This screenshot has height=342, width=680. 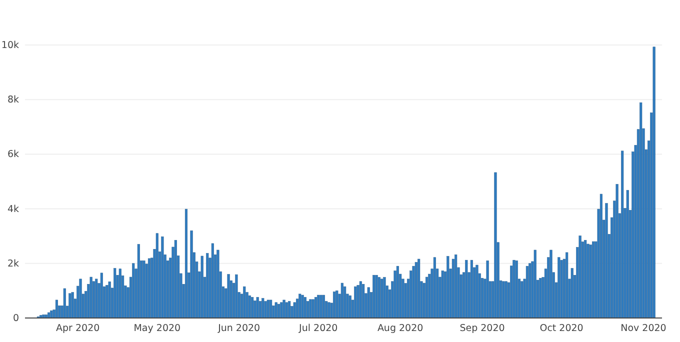 I want to click on x-tick-label: Apr 2020, so click(x=78, y=328).